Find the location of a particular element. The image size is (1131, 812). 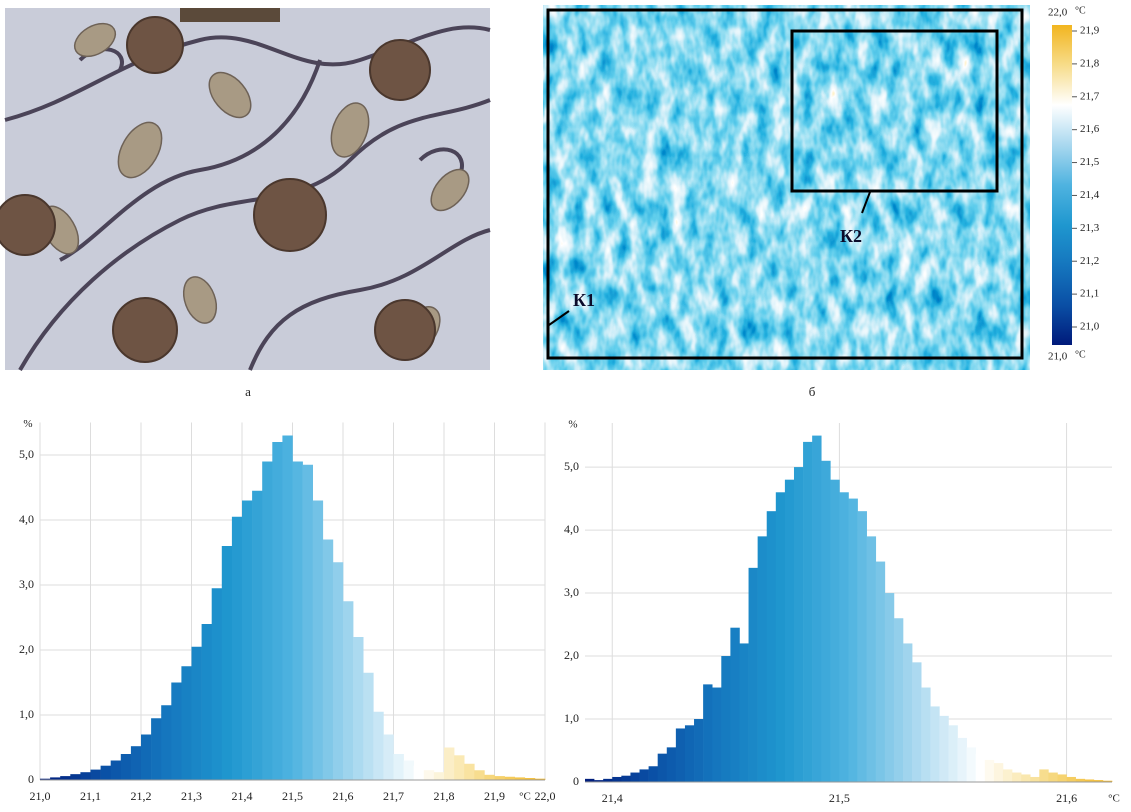

region-k2 is located at coordinates (894, 111).